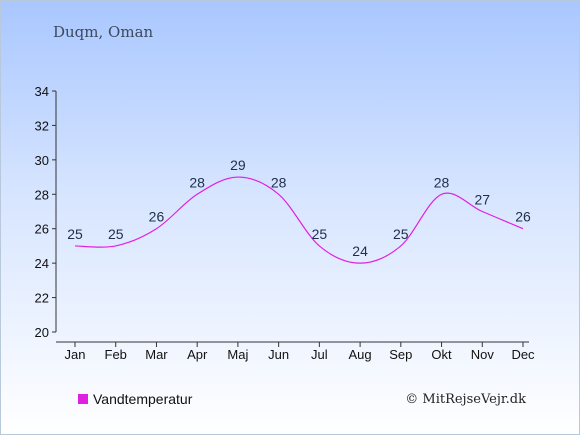 The image size is (580, 435). What do you see at coordinates (482, 200) in the screenshot?
I see `data-label: 27` at bounding box center [482, 200].